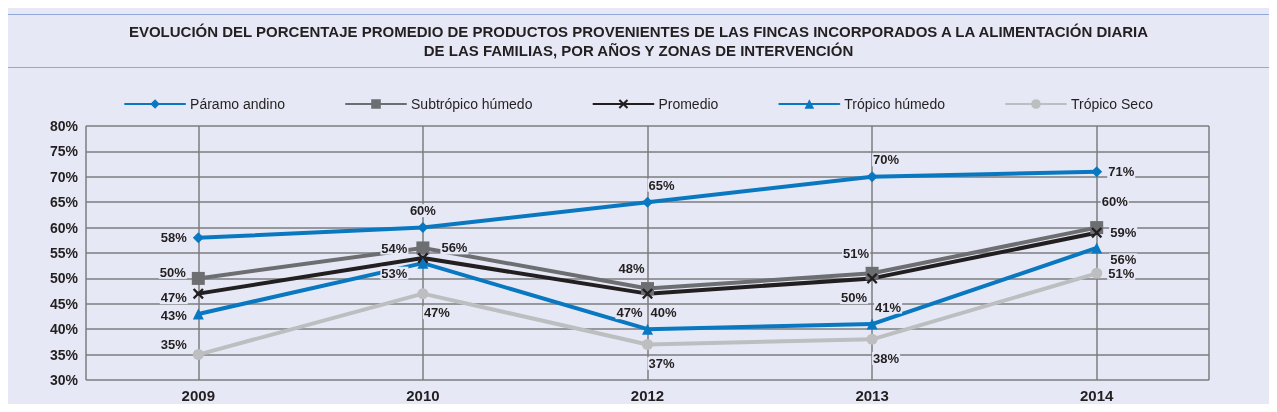 The width and height of the screenshot is (1277, 412). I want to click on data-label: 53%, so click(394, 273).